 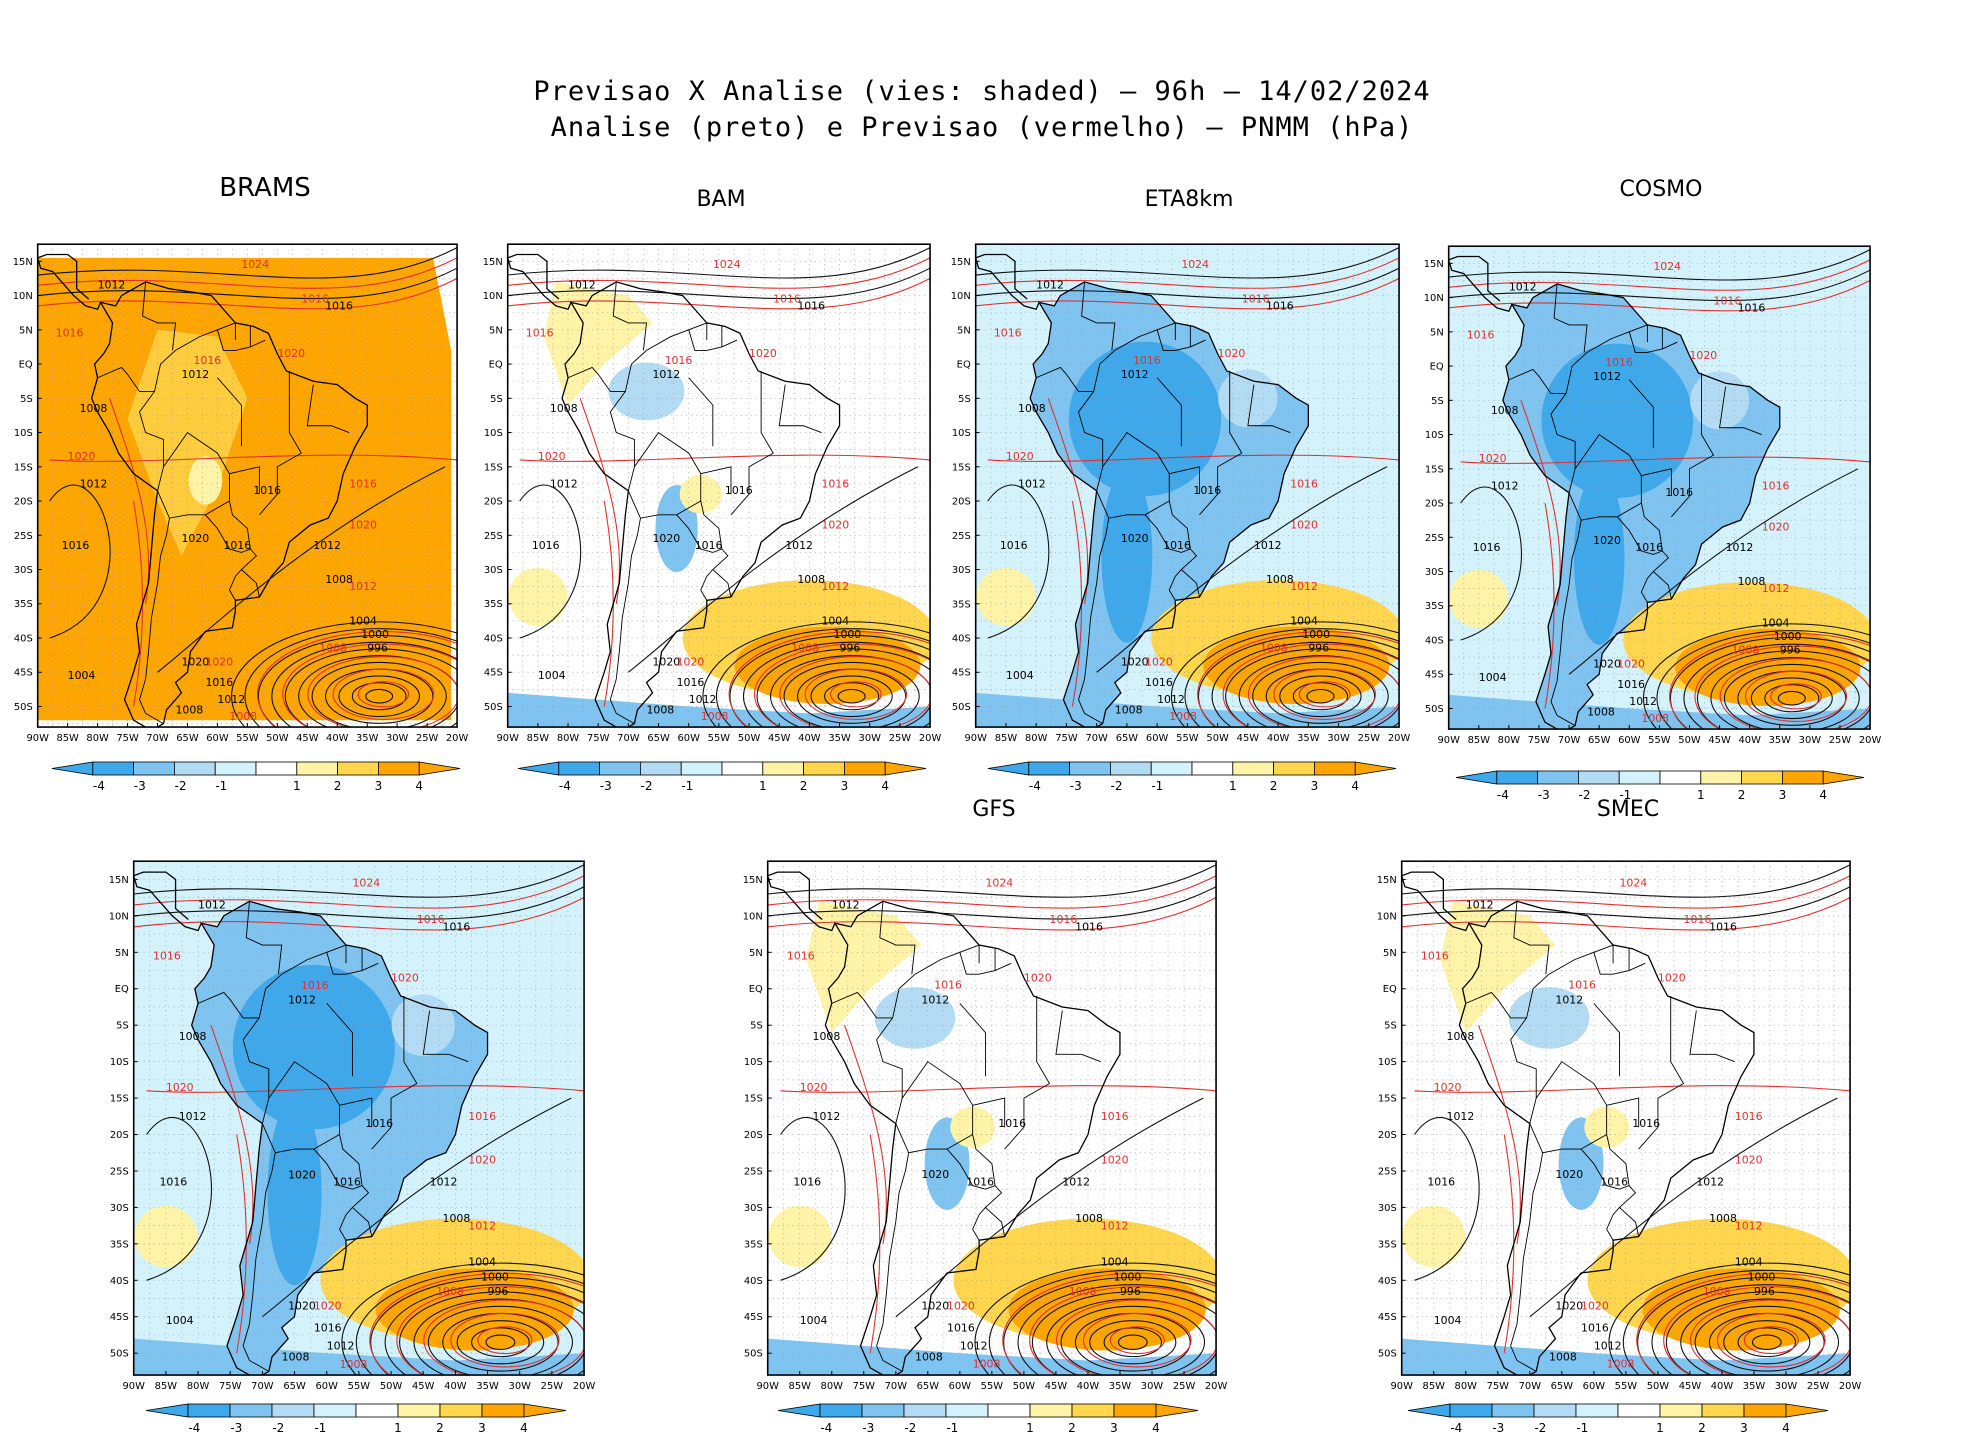 I want to click on colorbar-label: 1, so click(x=398, y=1428).